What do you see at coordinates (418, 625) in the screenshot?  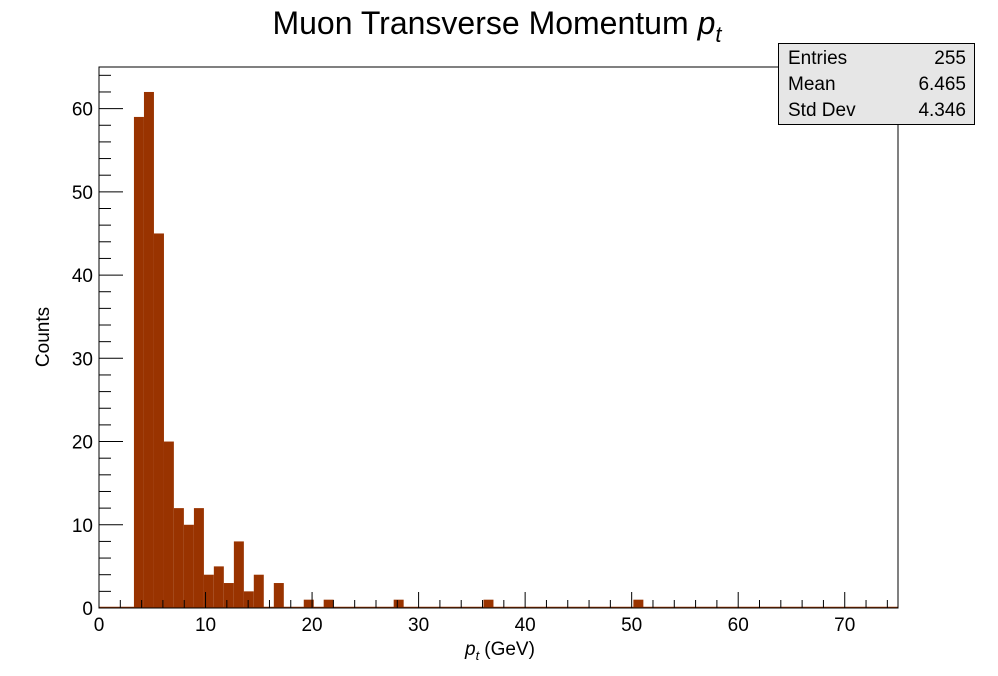 I see `x-tick-label-30: 30` at bounding box center [418, 625].